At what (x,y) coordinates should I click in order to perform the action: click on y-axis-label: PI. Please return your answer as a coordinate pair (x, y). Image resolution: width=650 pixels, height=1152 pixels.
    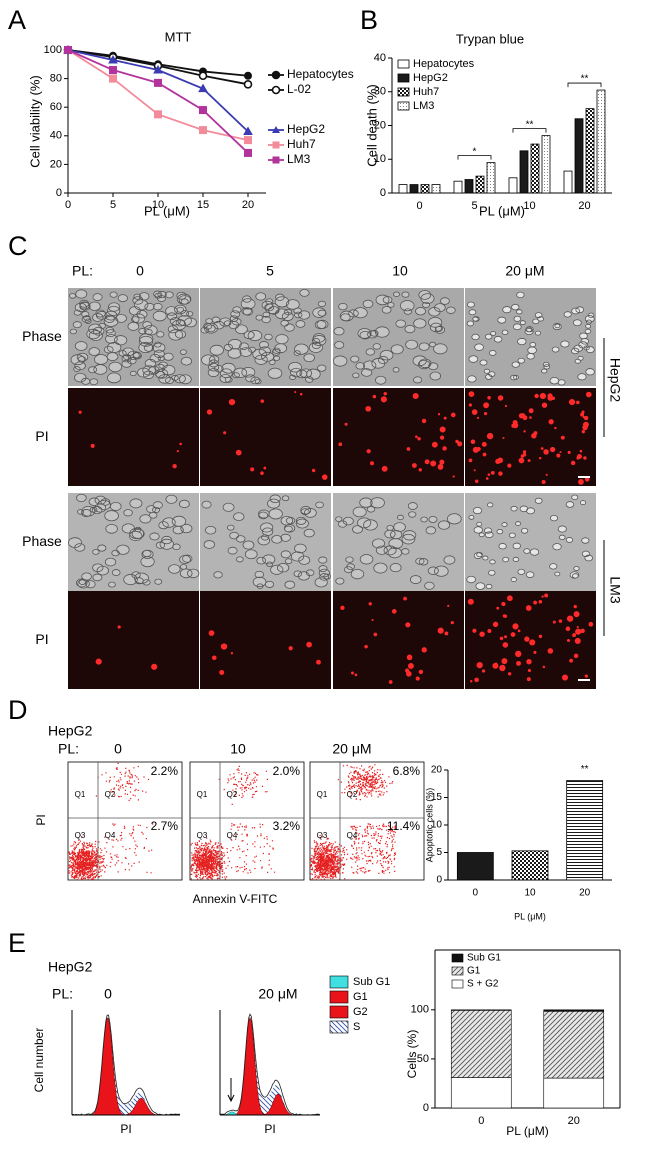
    Looking at the image, I should click on (41, 819).